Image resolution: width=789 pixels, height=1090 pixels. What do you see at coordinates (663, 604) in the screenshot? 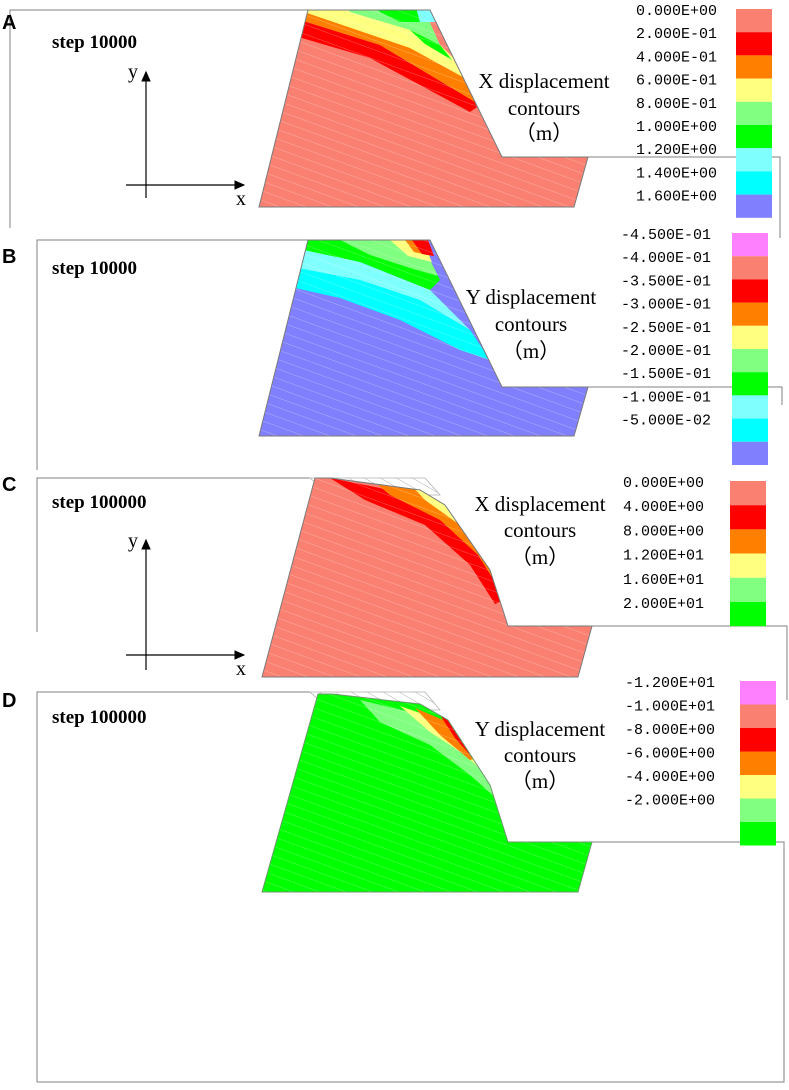
I see `legend-label: 2.000E+01` at bounding box center [663, 604].